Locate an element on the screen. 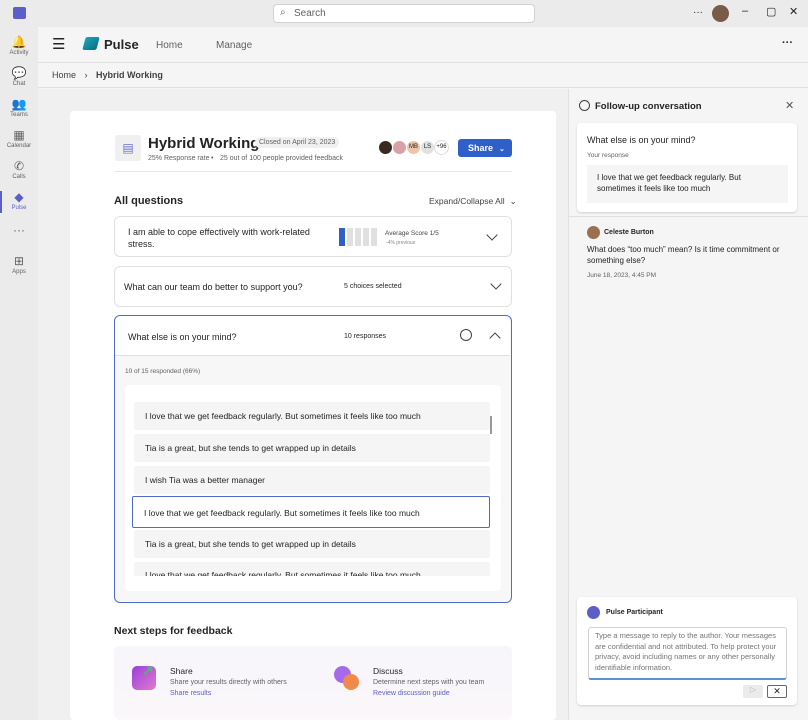 The image size is (808, 720). rail-item-more: ··· is located at coordinates (19, 234).